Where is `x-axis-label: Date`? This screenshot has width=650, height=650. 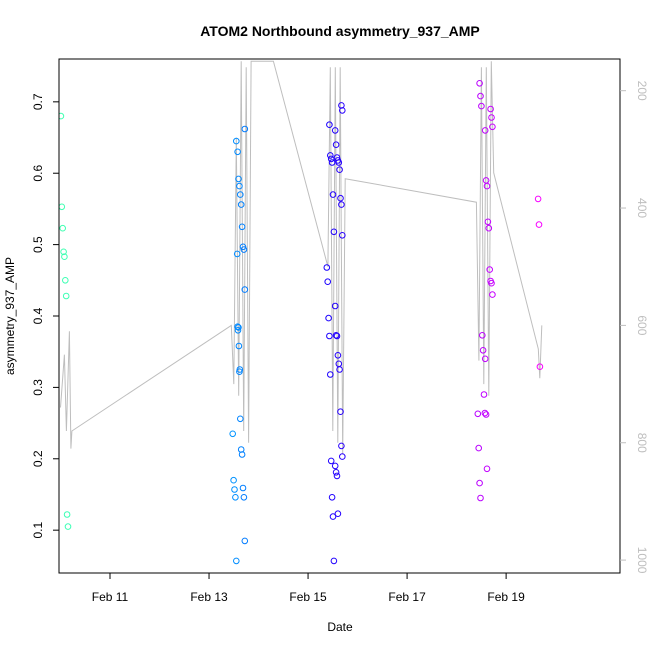 x-axis-label: Date is located at coordinates (340, 627).